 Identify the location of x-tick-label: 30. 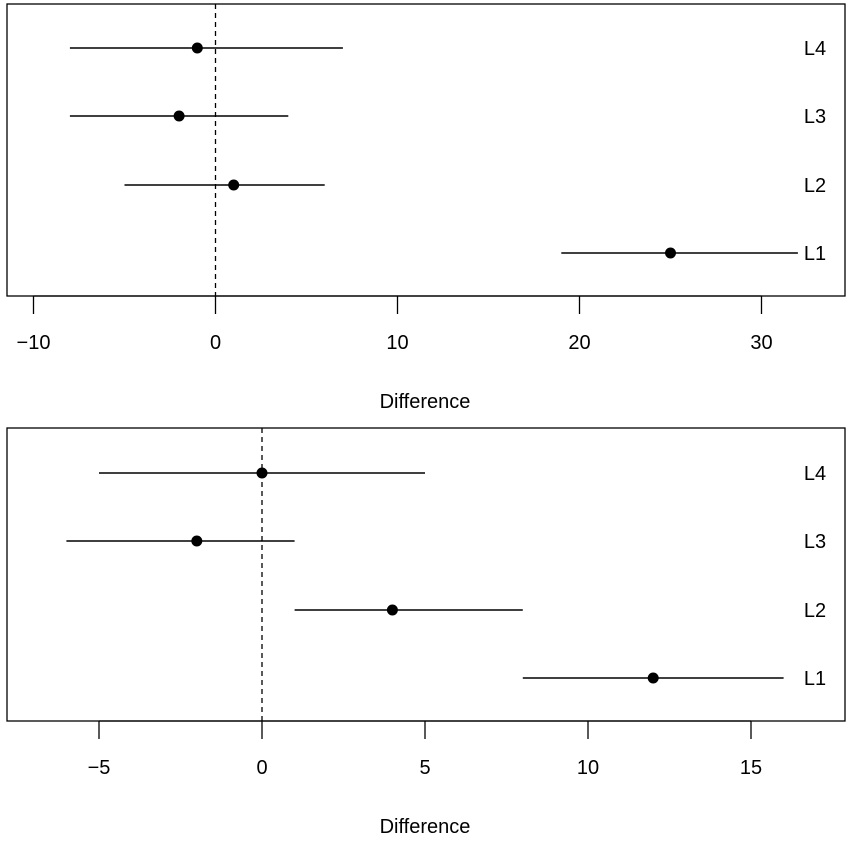
(761, 343).